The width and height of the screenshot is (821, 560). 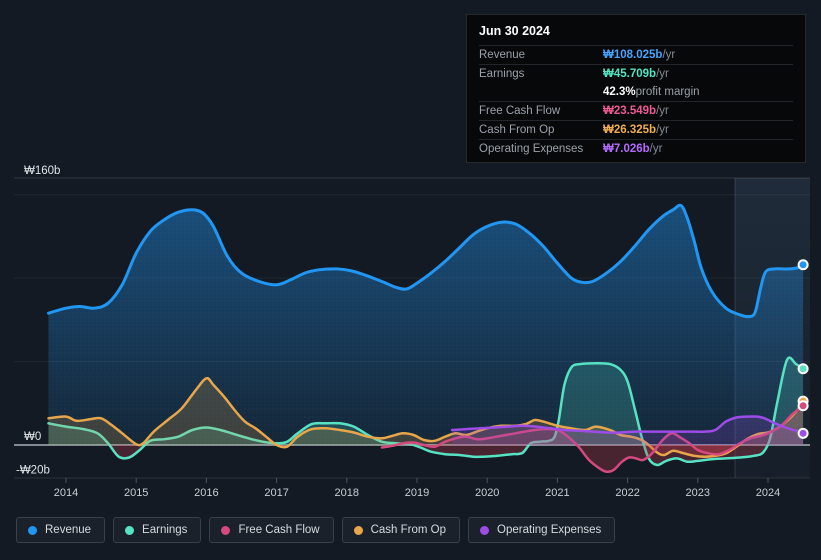 What do you see at coordinates (626, 149) in the screenshot?
I see `tooltip-row-value: ₩7.026b` at bounding box center [626, 149].